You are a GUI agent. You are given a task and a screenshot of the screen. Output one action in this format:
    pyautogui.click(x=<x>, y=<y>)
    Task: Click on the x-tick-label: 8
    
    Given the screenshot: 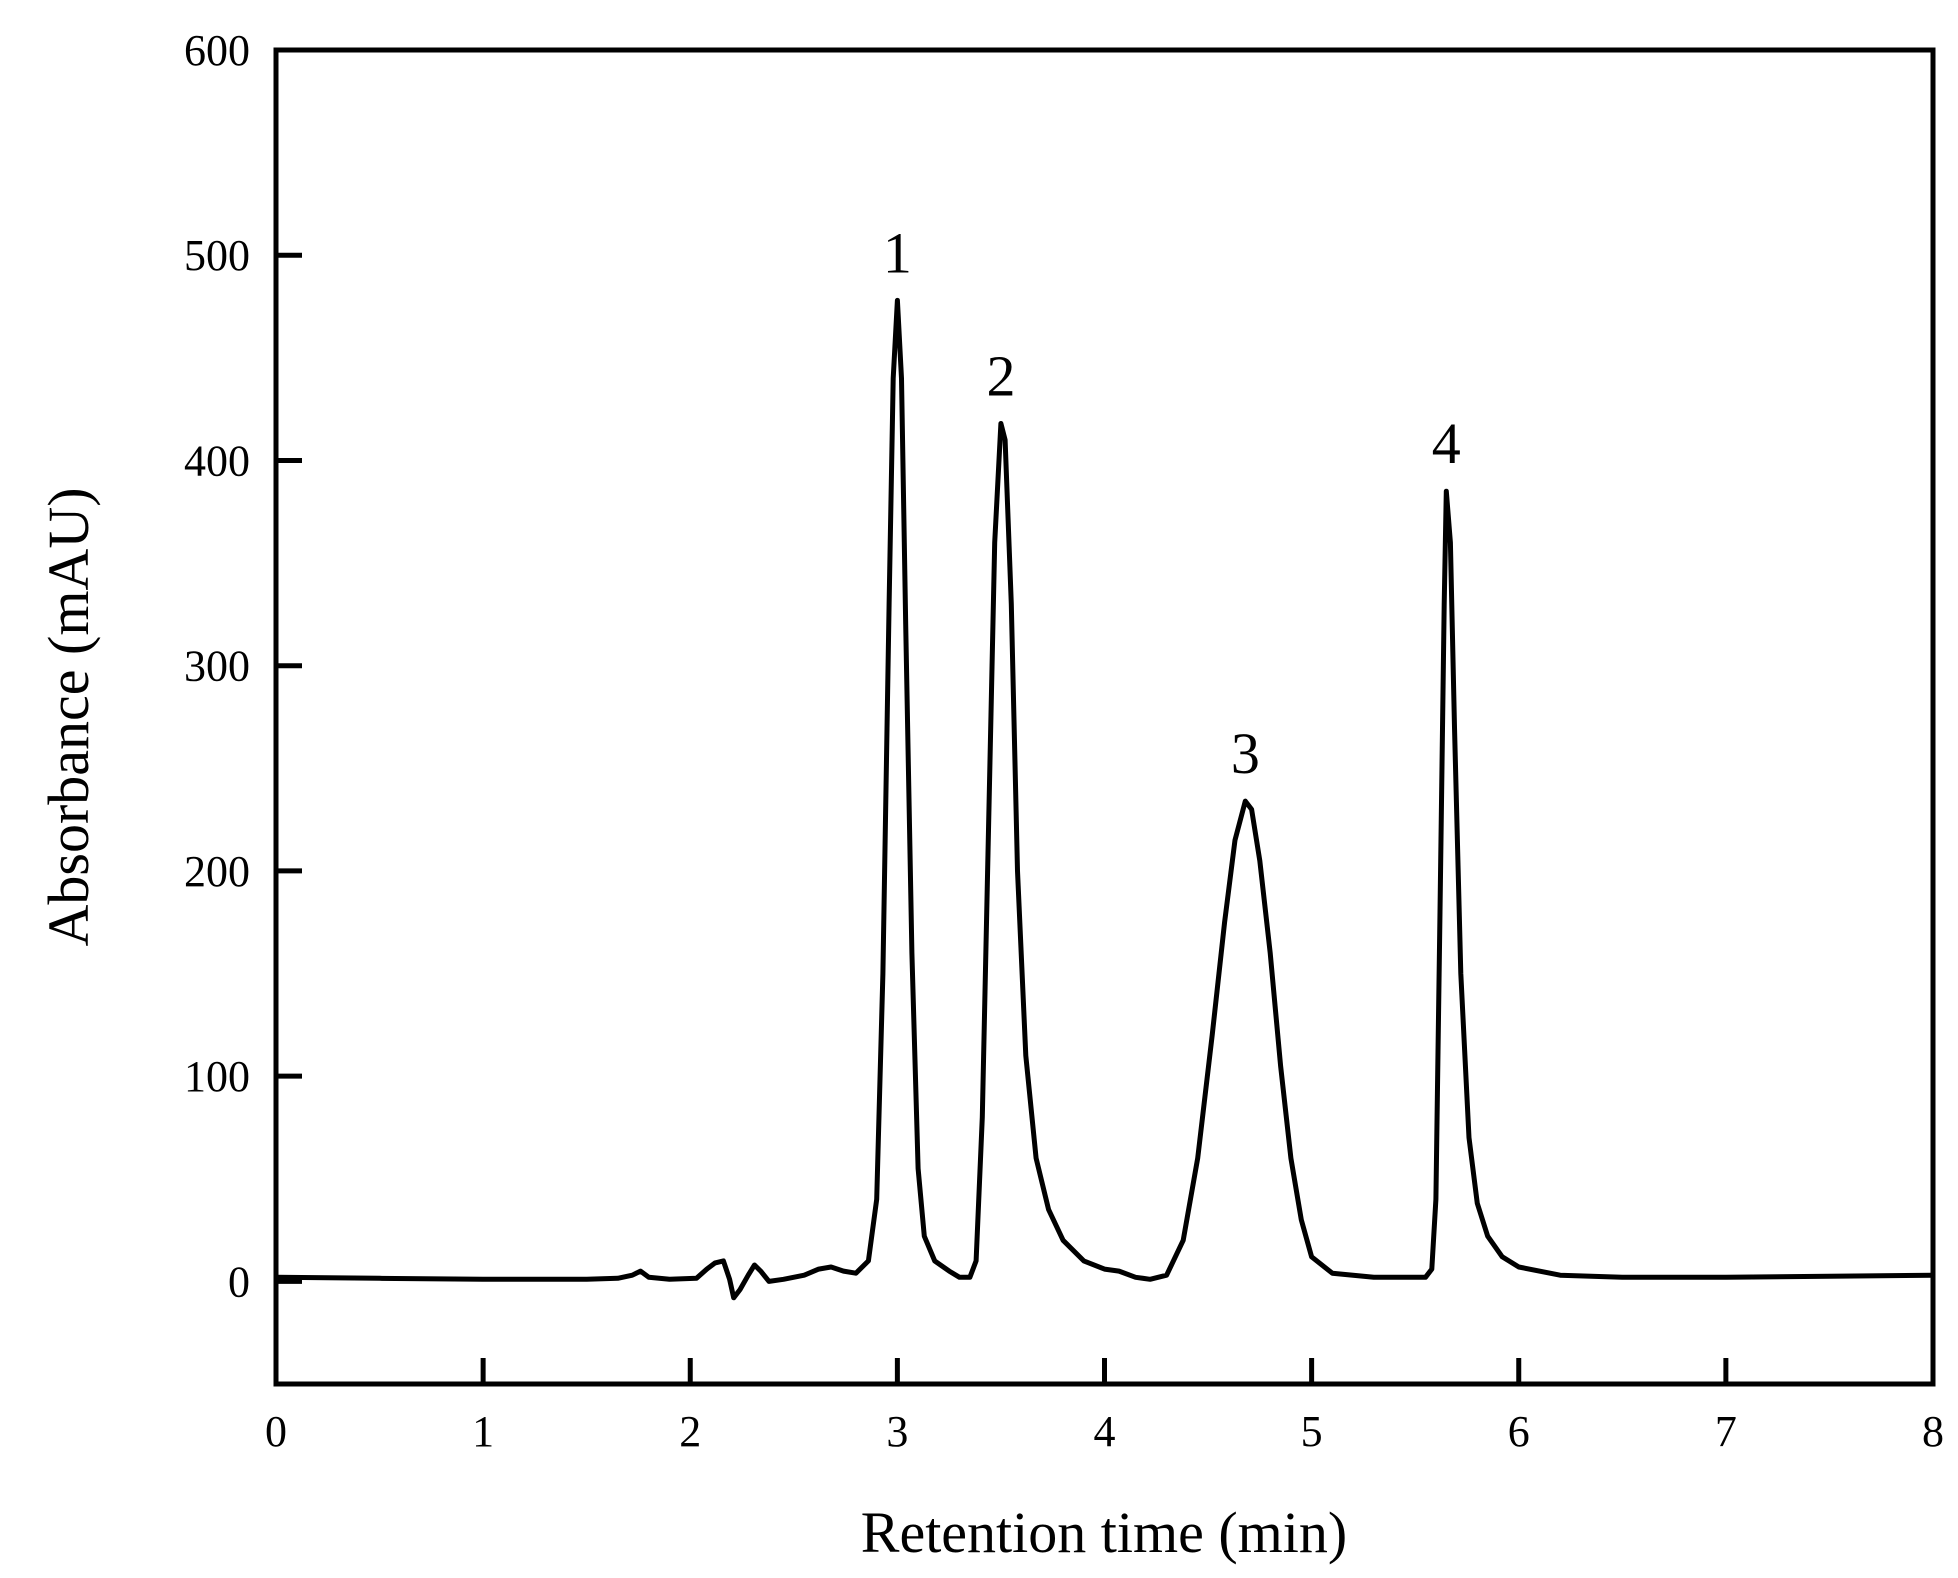 What is the action you would take?
    pyautogui.click(x=1933, y=1431)
    